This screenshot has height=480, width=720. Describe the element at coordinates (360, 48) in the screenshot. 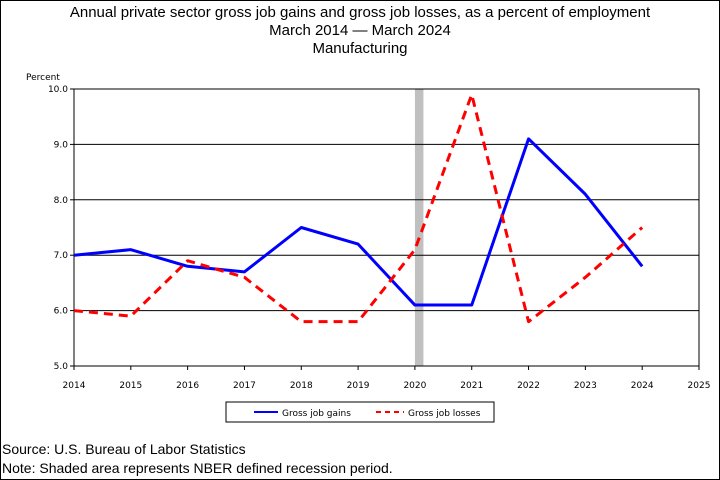

I see `chart-subtitle-2: Manufacturing` at that location.